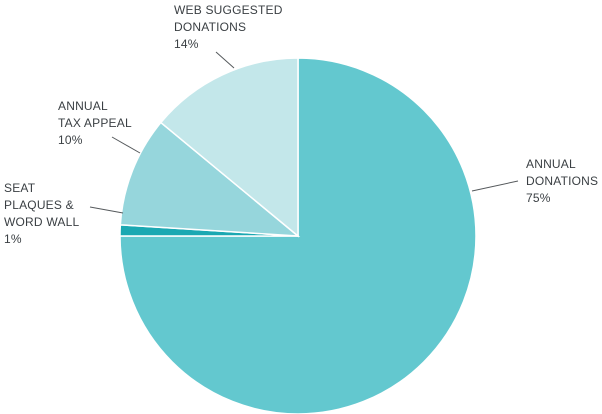  I want to click on slice-label-3-line-2: 14%, so click(186, 44).